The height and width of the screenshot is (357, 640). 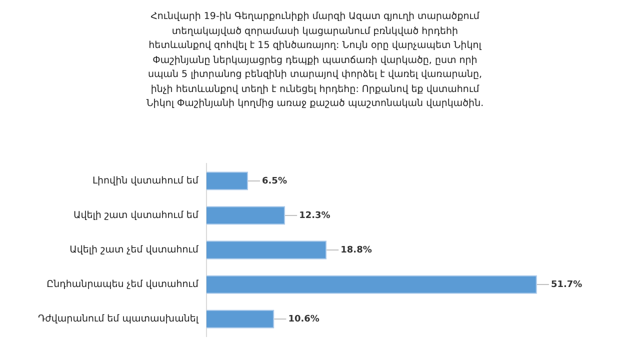 What do you see at coordinates (304, 319) in the screenshot?
I see `data-label: 10.6%` at bounding box center [304, 319].